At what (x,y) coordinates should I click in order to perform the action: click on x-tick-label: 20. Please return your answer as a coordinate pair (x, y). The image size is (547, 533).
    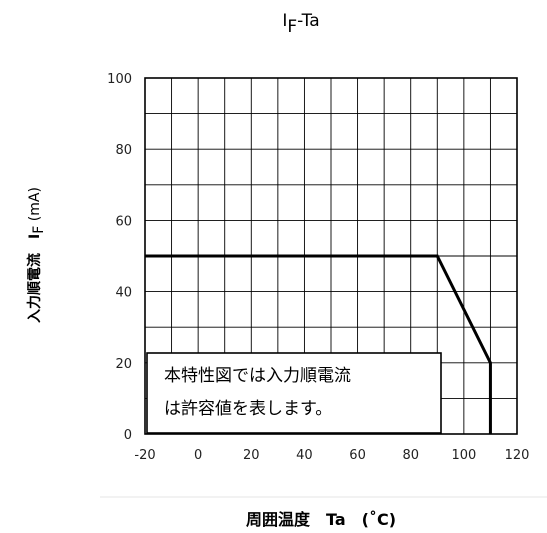
    Looking at the image, I should click on (251, 455).